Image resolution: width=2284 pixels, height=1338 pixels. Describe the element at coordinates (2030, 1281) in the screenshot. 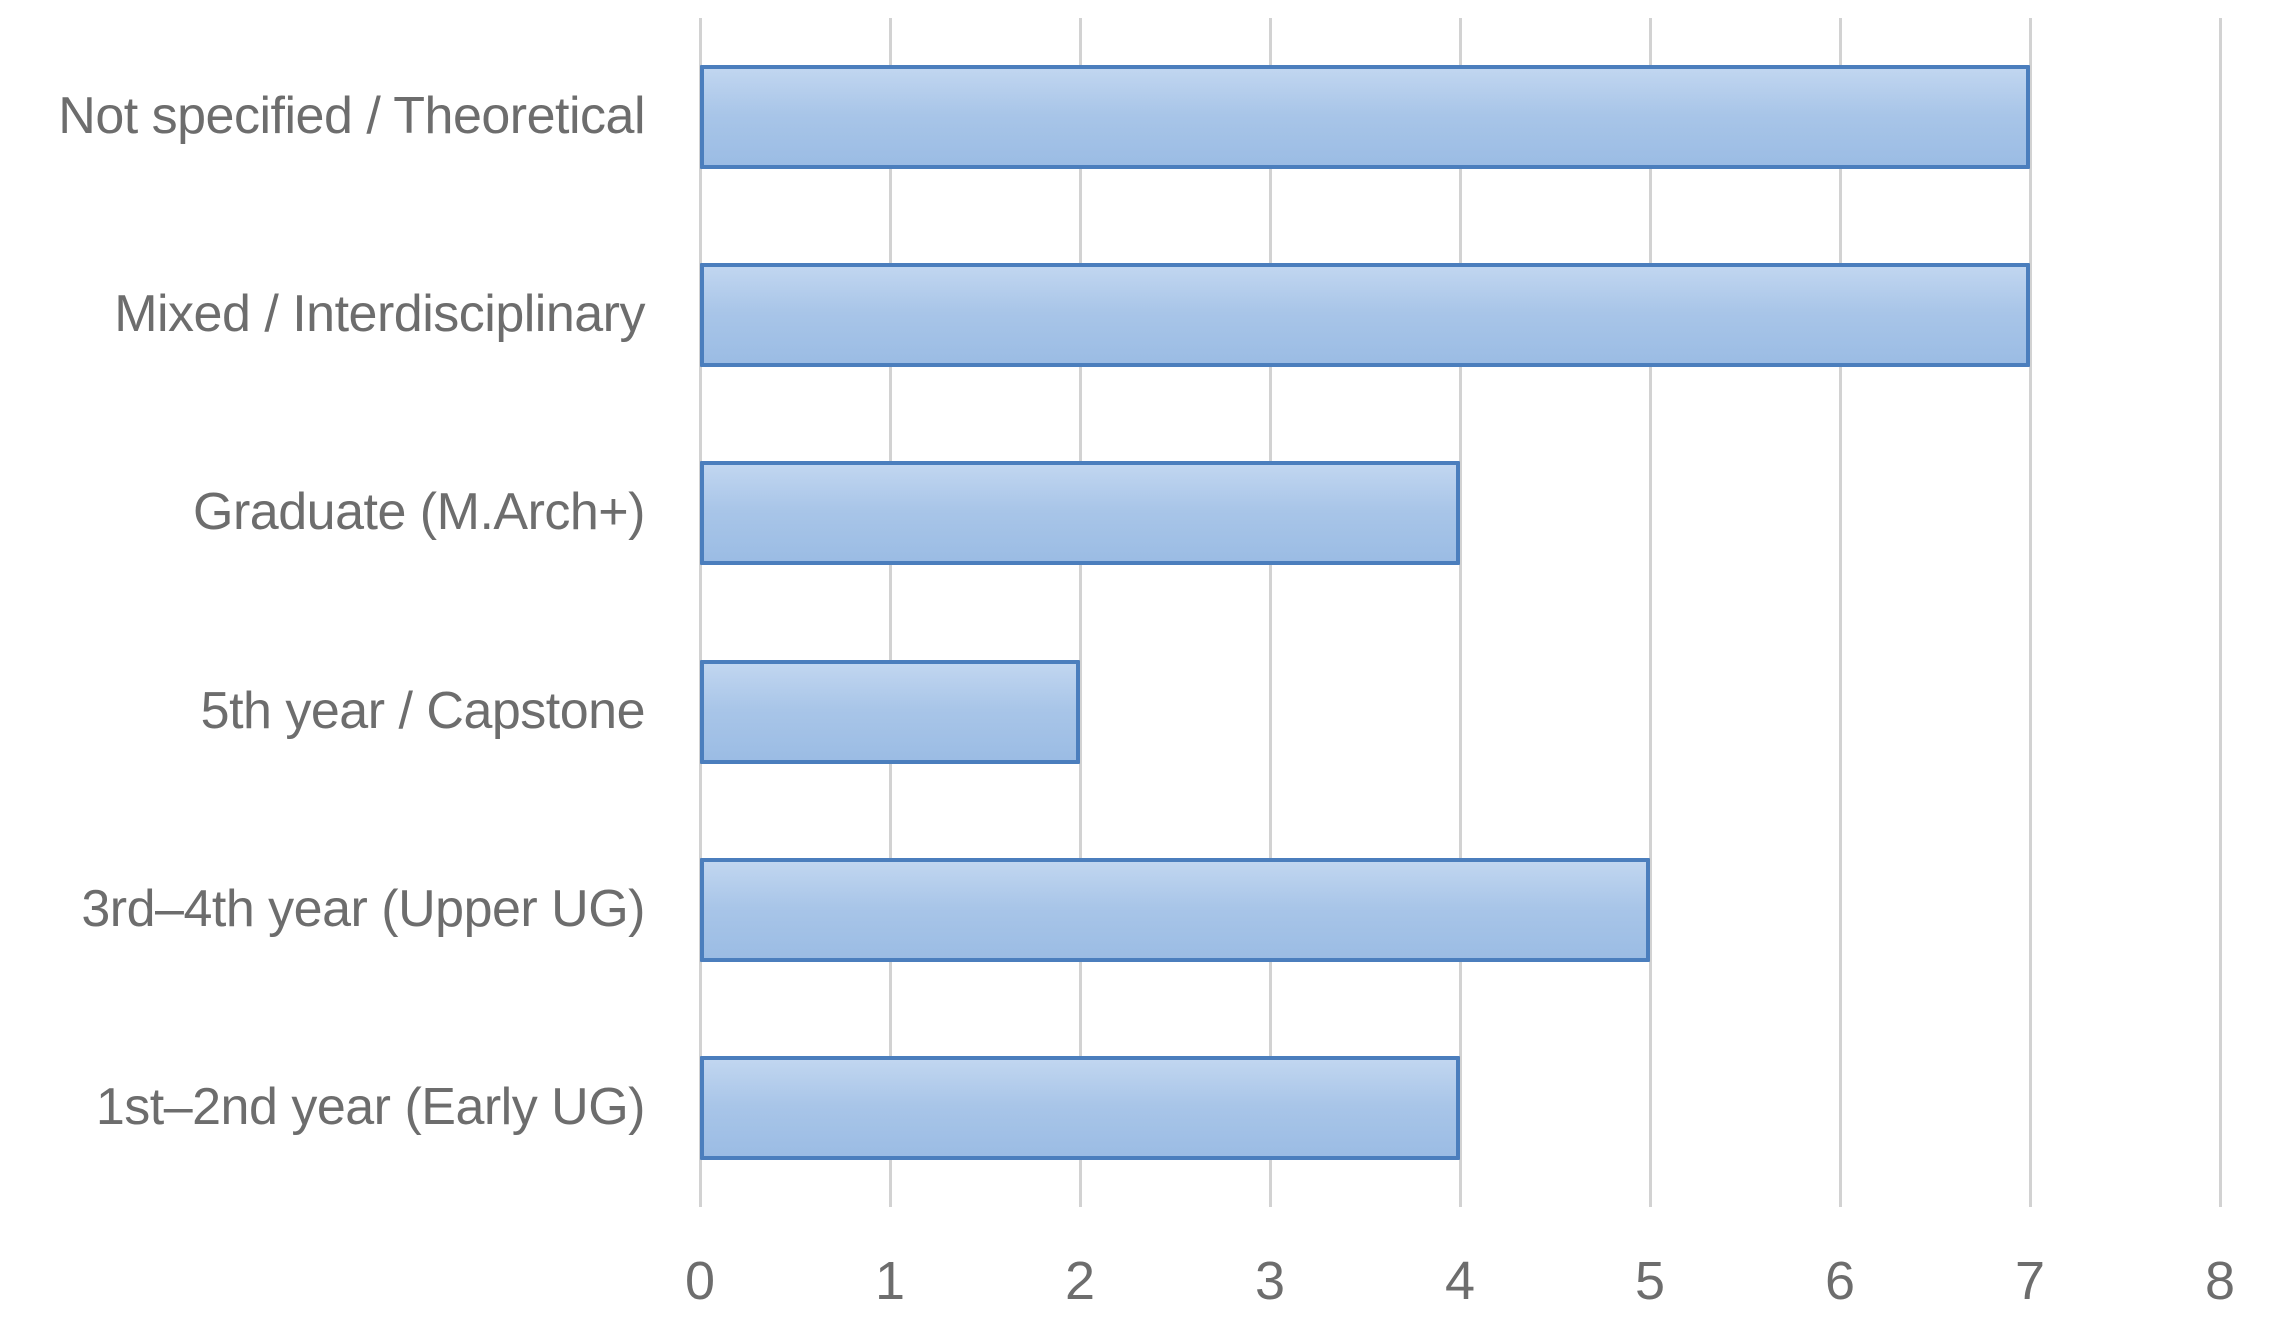

I see `x-tick-label: 7` at that location.